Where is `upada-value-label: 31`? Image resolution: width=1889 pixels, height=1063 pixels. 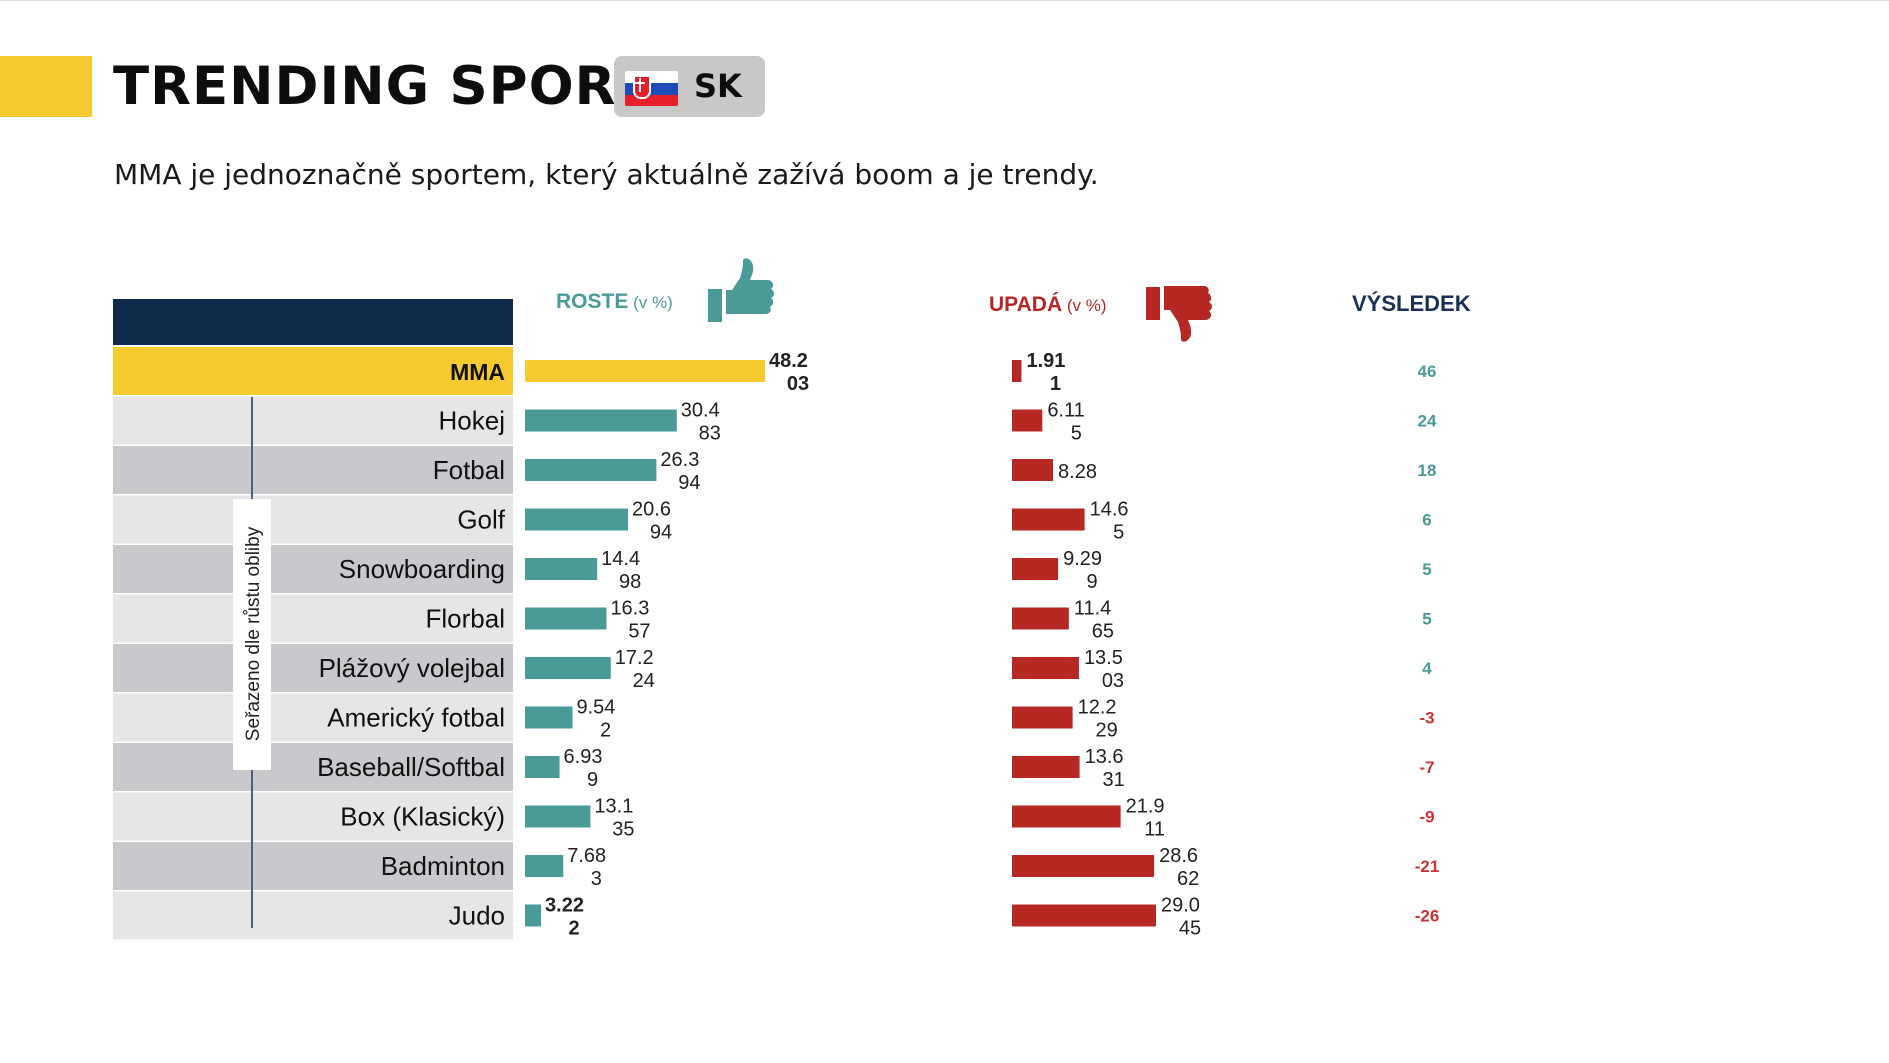 upada-value-label: 31 is located at coordinates (1113, 780).